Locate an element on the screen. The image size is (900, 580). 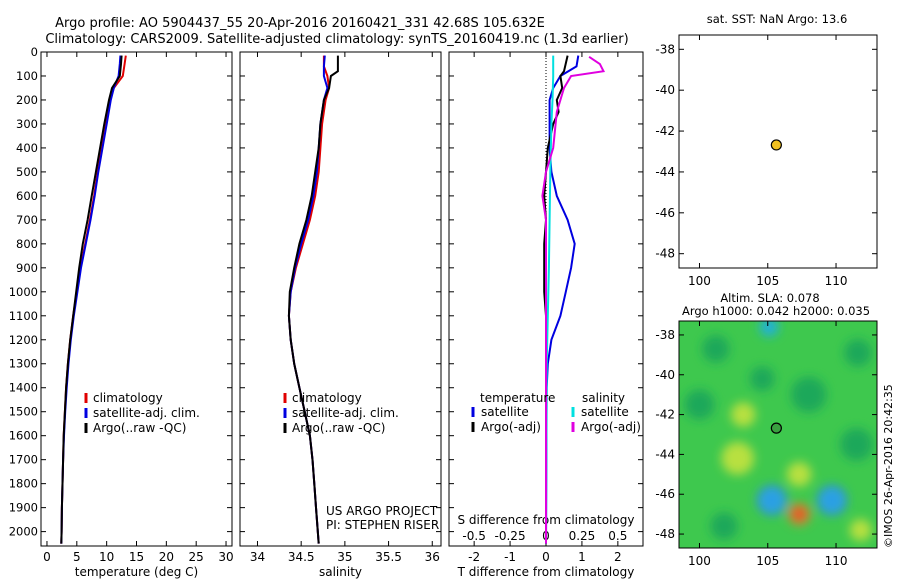
y-tick-label: 500 is located at coordinates (27, 172).